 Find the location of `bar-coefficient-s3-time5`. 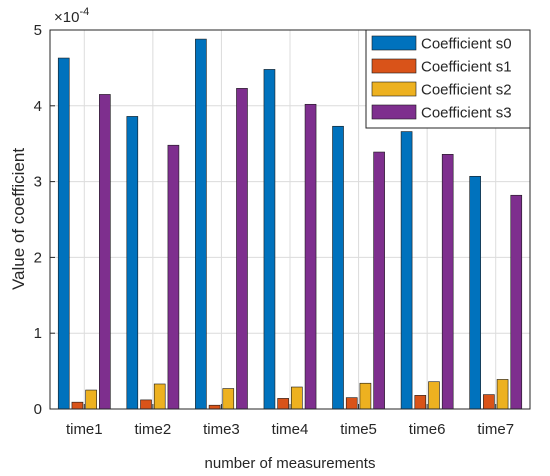

bar-coefficient-s3-time5 is located at coordinates (379, 280).